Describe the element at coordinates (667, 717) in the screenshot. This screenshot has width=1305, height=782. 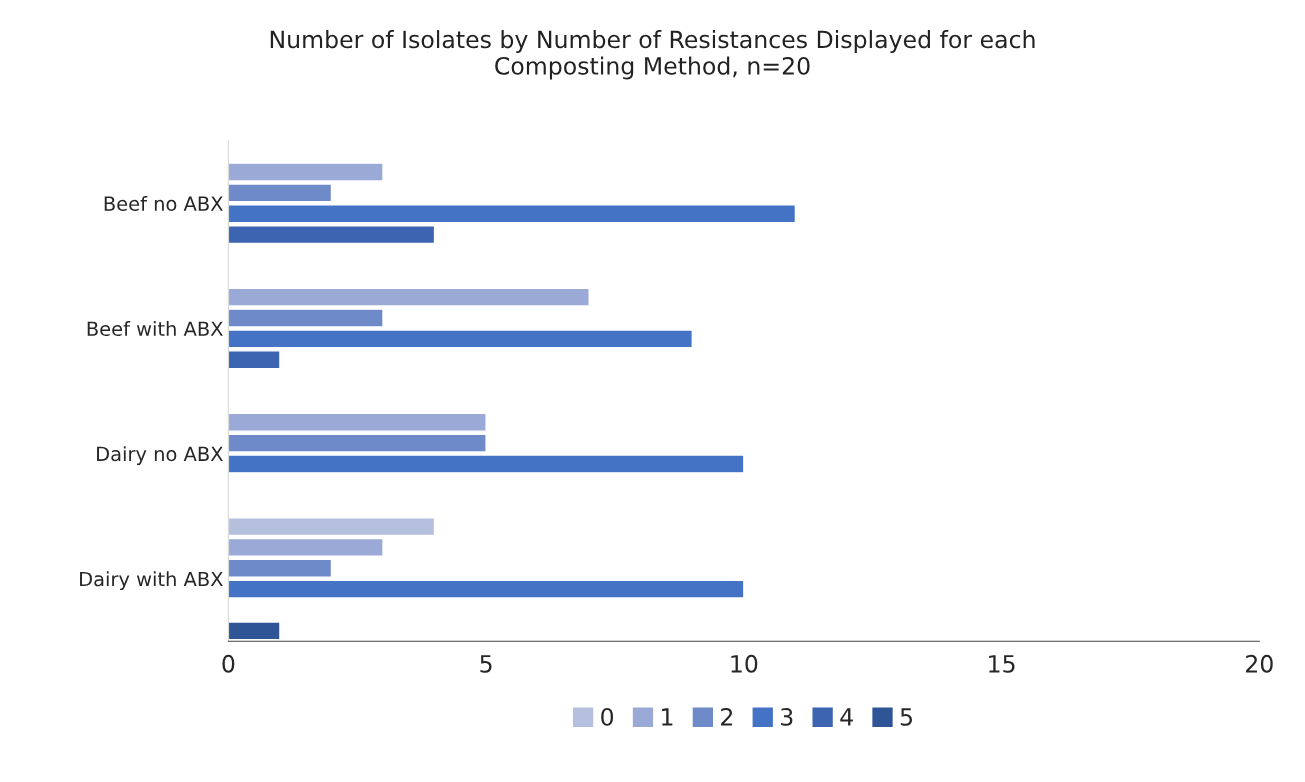
I see `legend-label: 1` at that location.